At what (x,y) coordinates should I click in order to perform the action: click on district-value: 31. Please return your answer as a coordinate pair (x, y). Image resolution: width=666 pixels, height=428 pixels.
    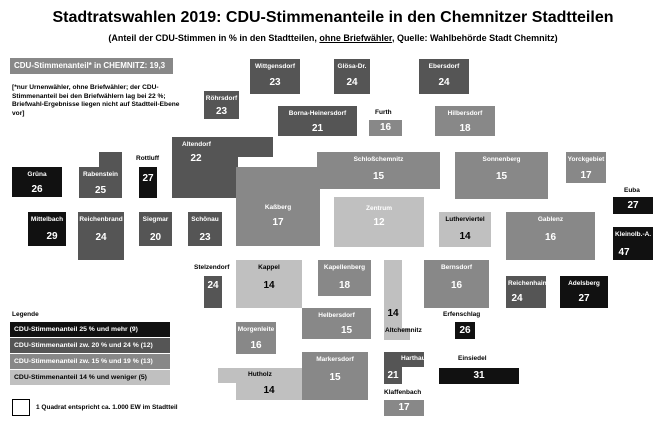
    Looking at the image, I should click on (479, 375).